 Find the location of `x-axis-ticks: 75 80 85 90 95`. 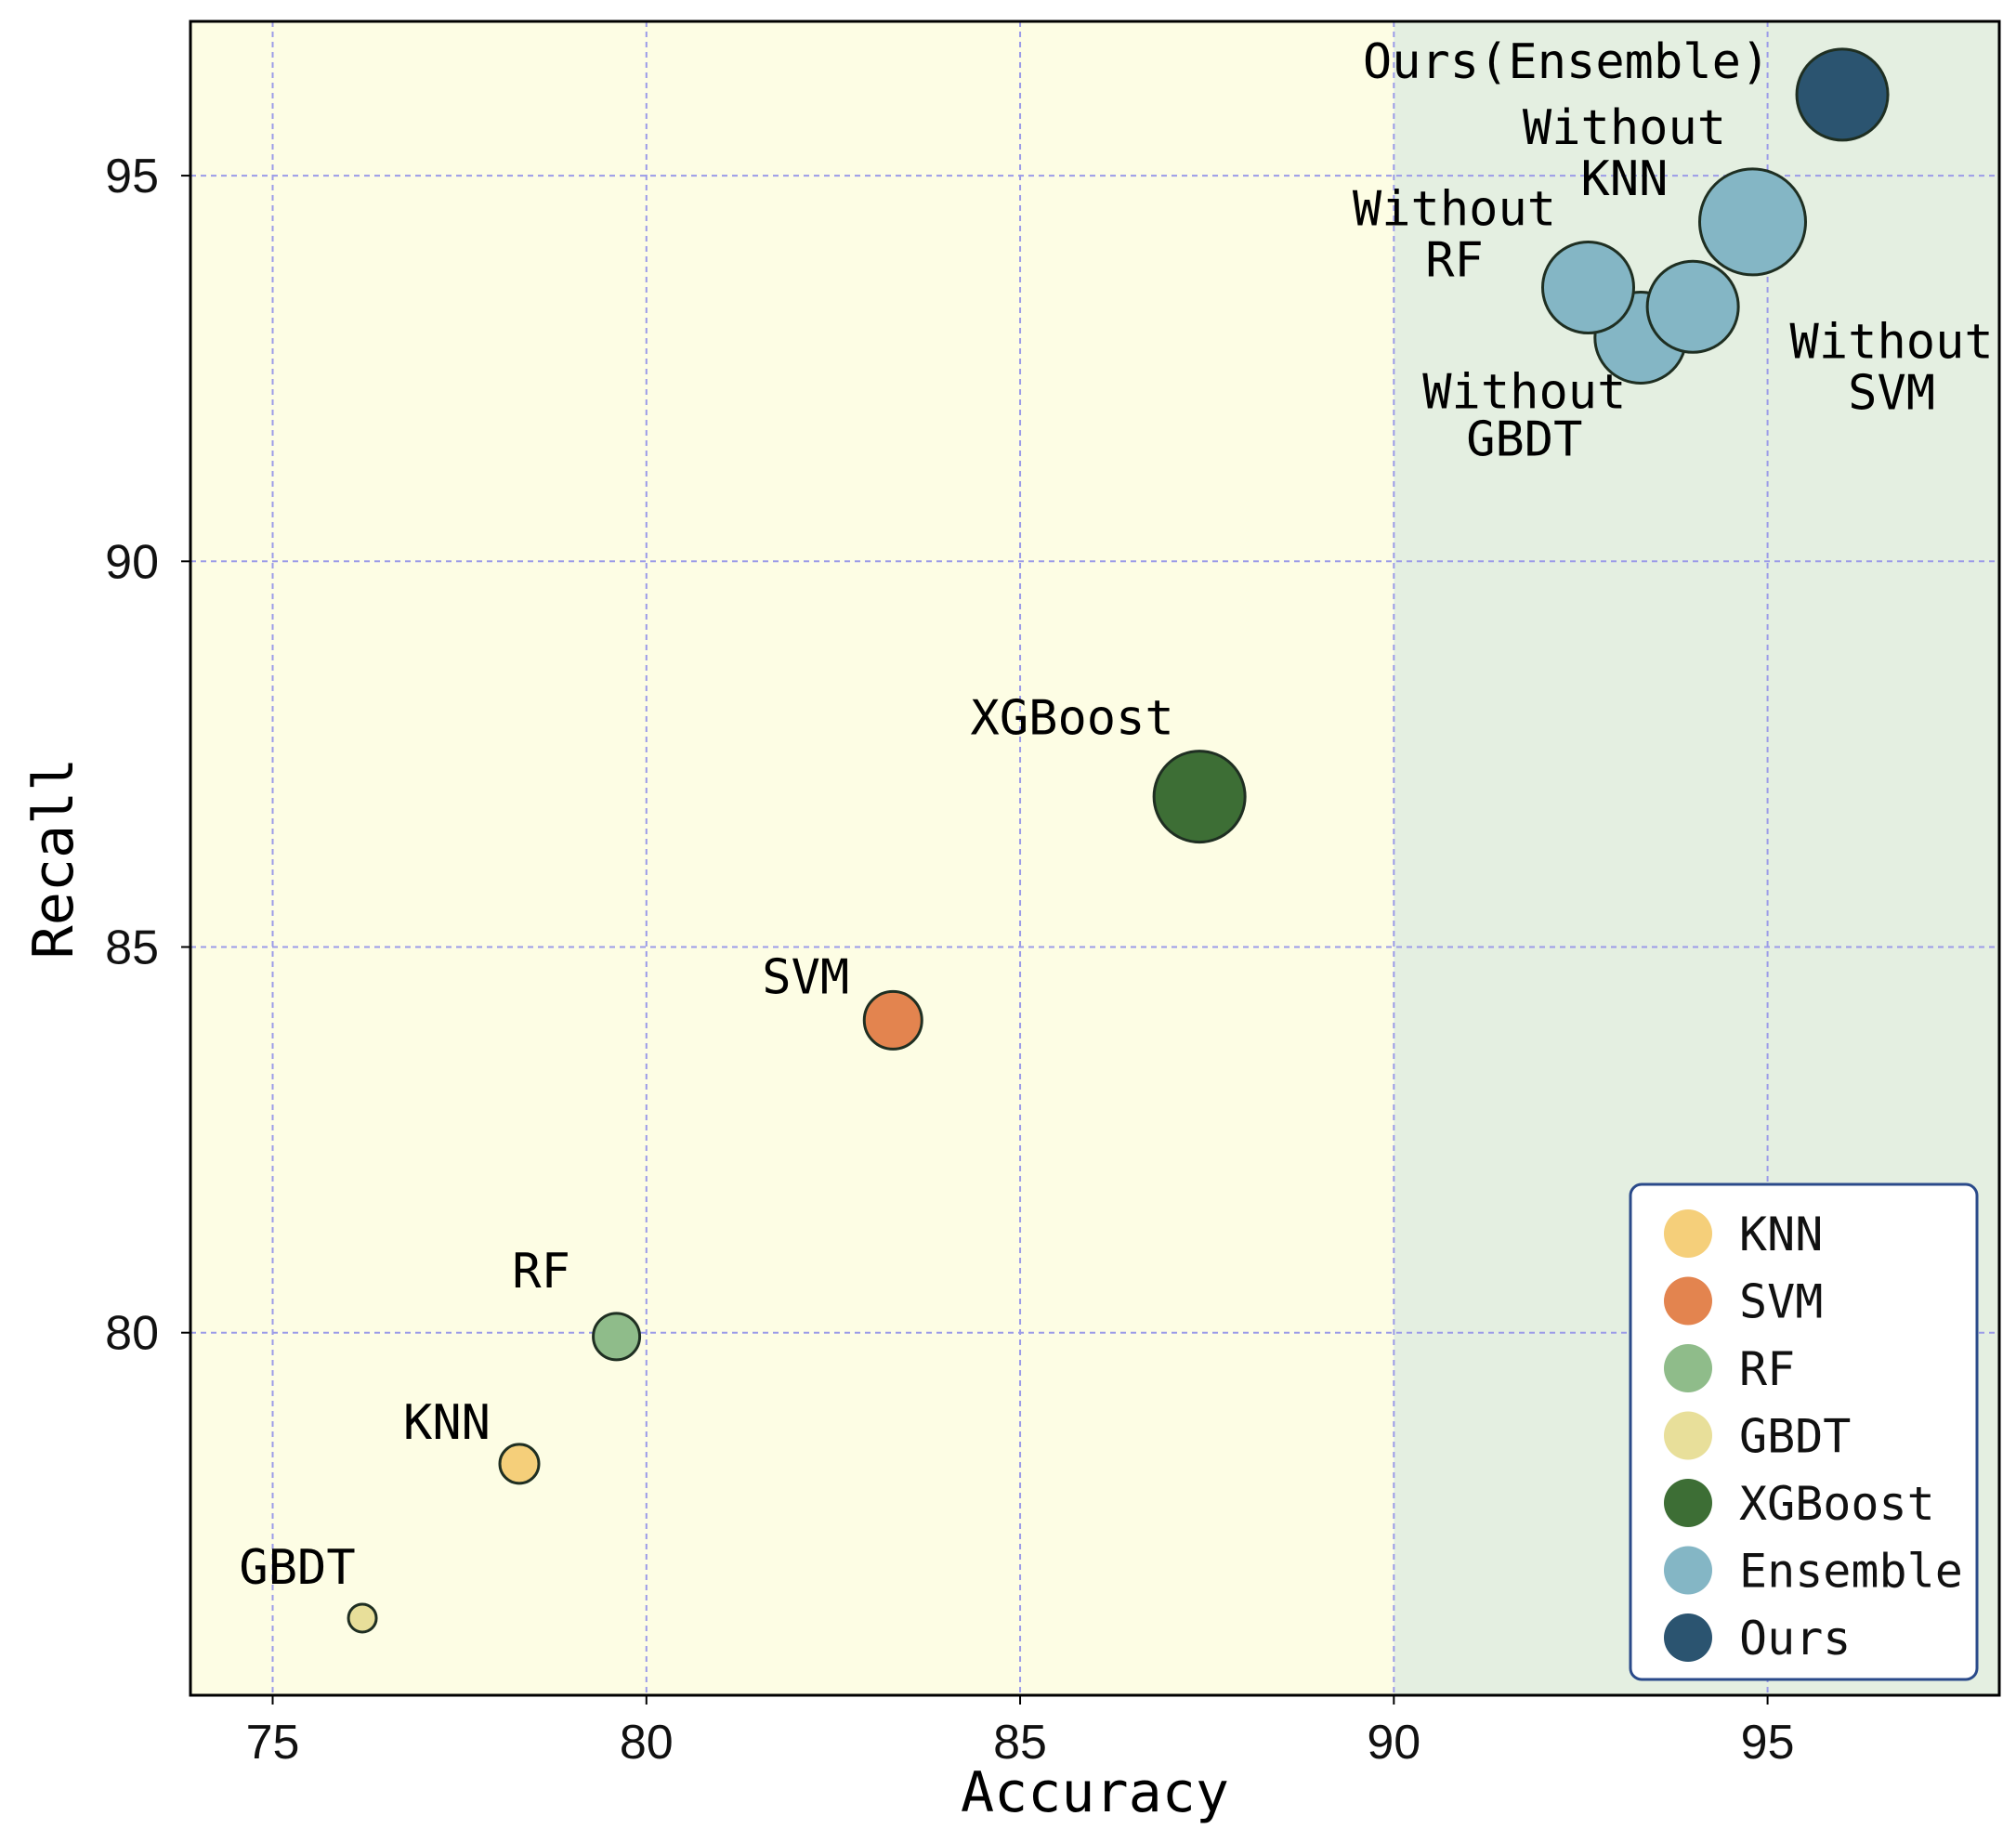

x-axis-ticks: 75 80 85 90 95 is located at coordinates (1020, 1732).